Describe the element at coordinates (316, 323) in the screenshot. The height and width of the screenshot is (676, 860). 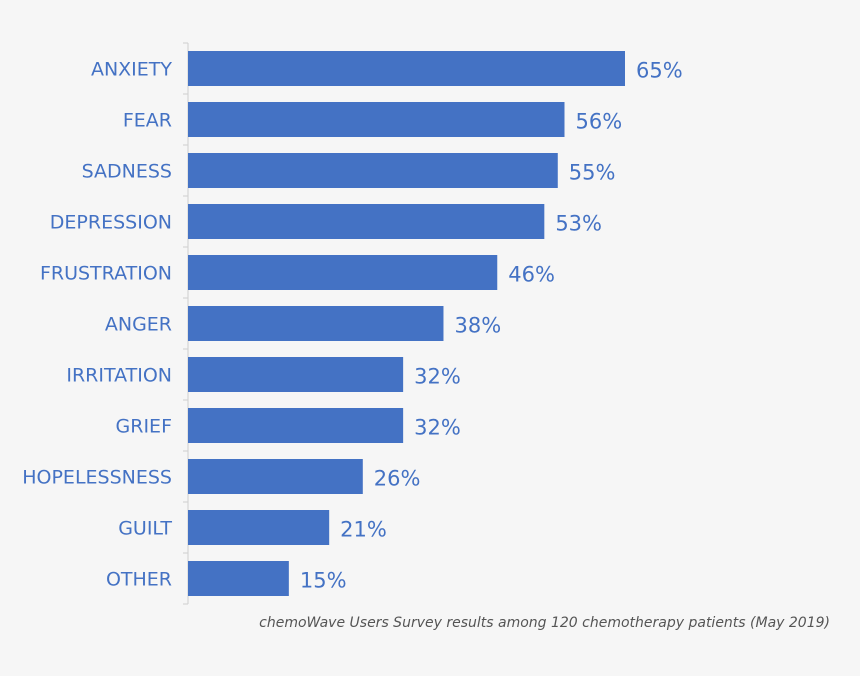
I see `bar-anger` at that location.